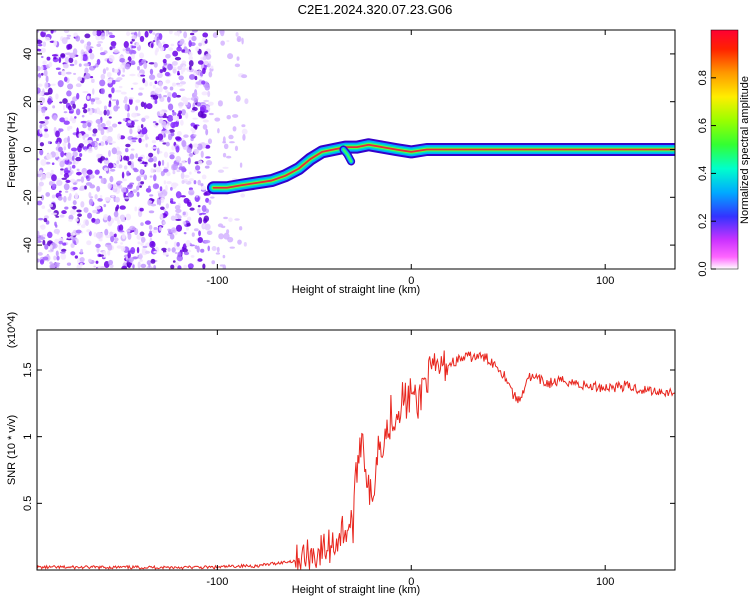 The height and width of the screenshot is (600, 750). Describe the element at coordinates (411, 582) in the screenshot. I see `snr-x-tick-label: 0` at that location.